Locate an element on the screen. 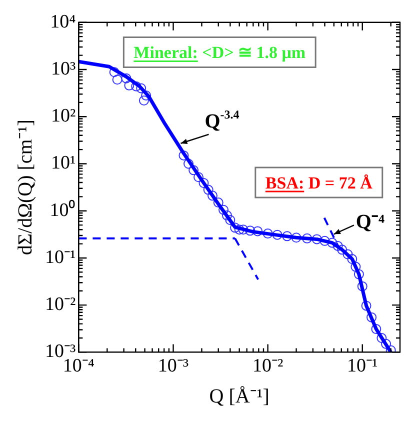  y-tick-label: 10⁰ is located at coordinates (63, 209).